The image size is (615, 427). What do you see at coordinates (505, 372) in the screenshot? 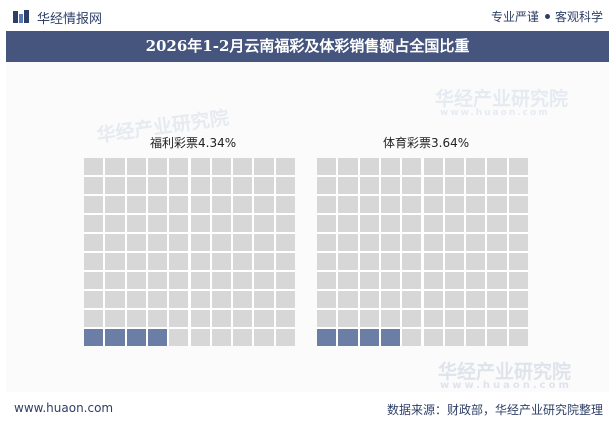
I see `watermark-text: 华经产业研究院` at bounding box center [505, 372].